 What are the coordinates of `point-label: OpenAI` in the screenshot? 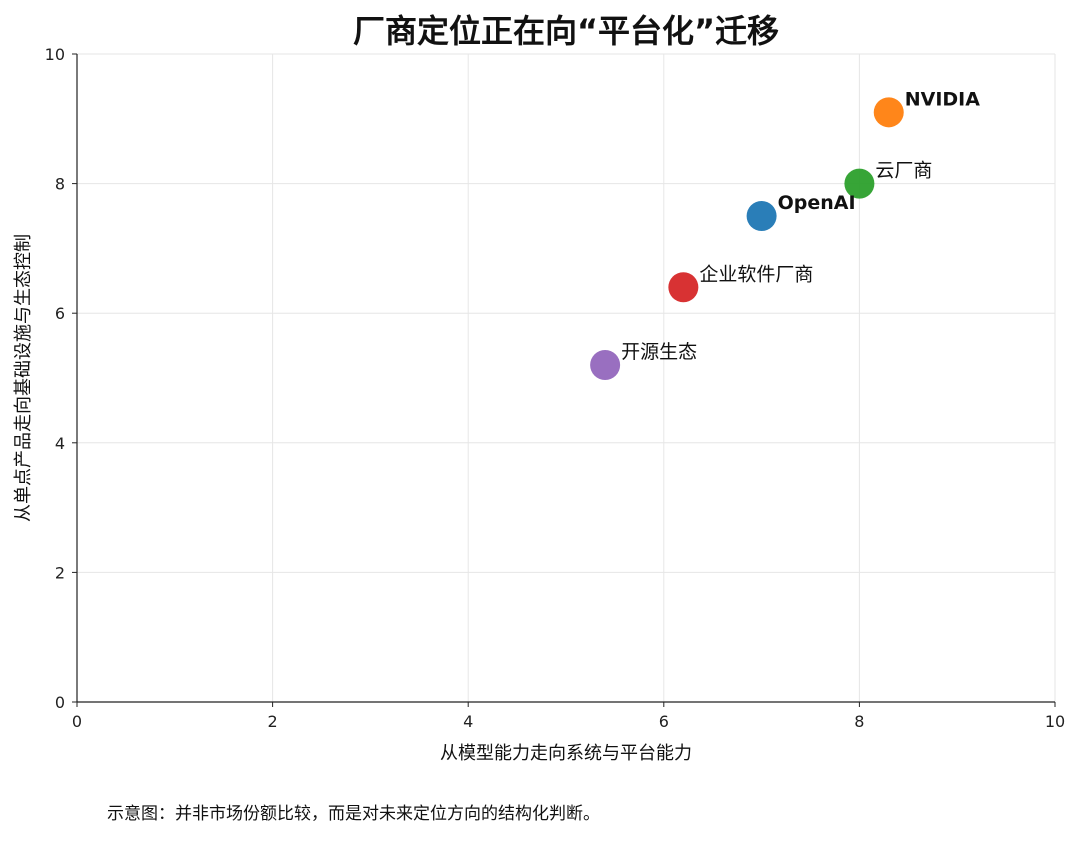 It's located at (817, 203).